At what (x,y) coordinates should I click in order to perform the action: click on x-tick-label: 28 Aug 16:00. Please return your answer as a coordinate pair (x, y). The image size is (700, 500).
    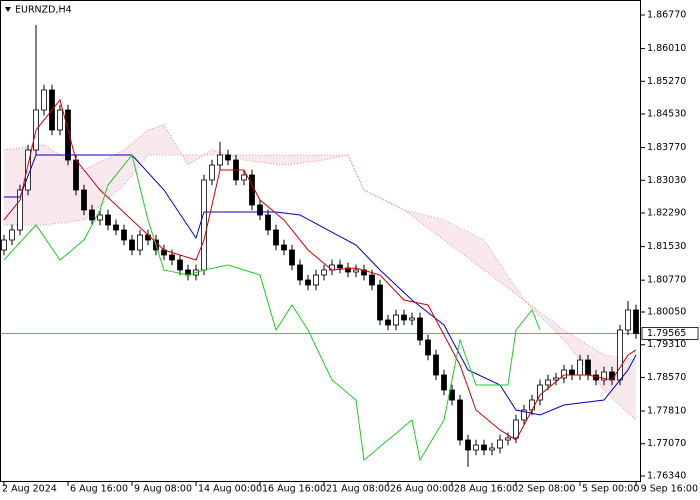
    Looking at the image, I should click on (486, 489).